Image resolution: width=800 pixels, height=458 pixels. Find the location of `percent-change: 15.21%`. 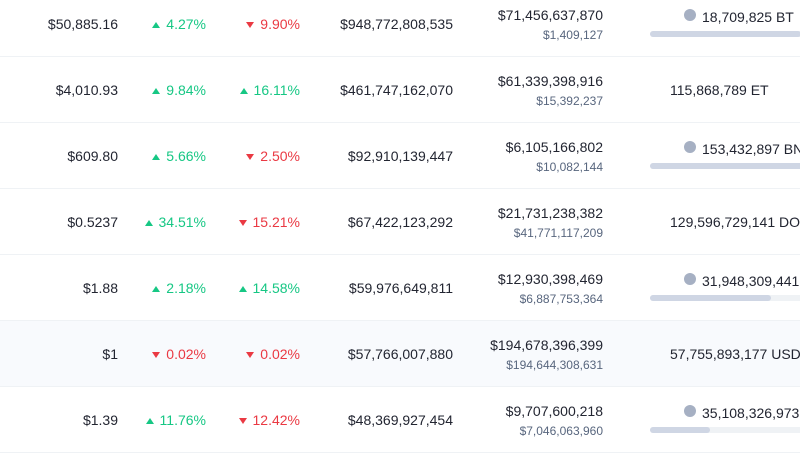

percent-change: 15.21% is located at coordinates (269, 222).